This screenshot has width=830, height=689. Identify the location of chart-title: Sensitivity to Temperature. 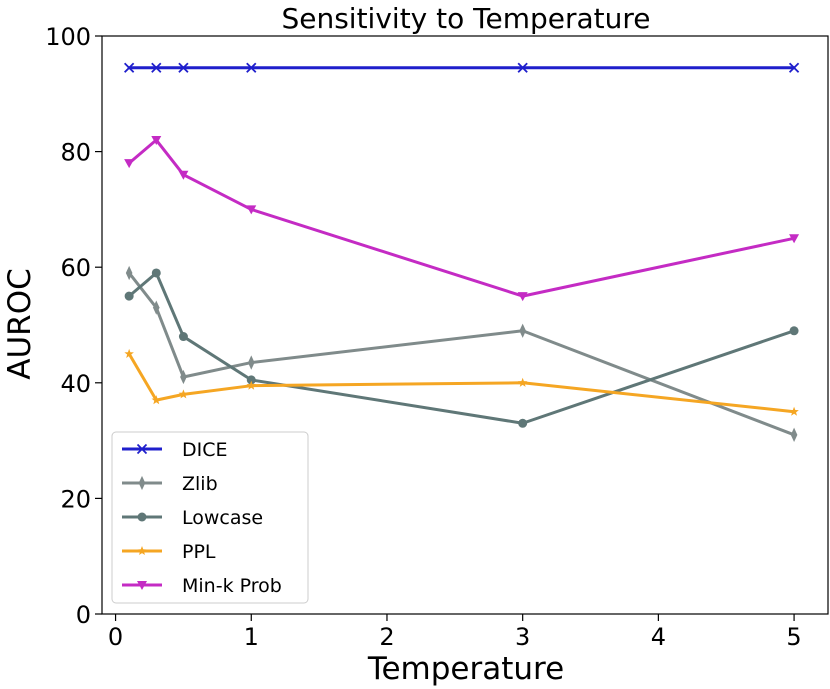
(465, 18).